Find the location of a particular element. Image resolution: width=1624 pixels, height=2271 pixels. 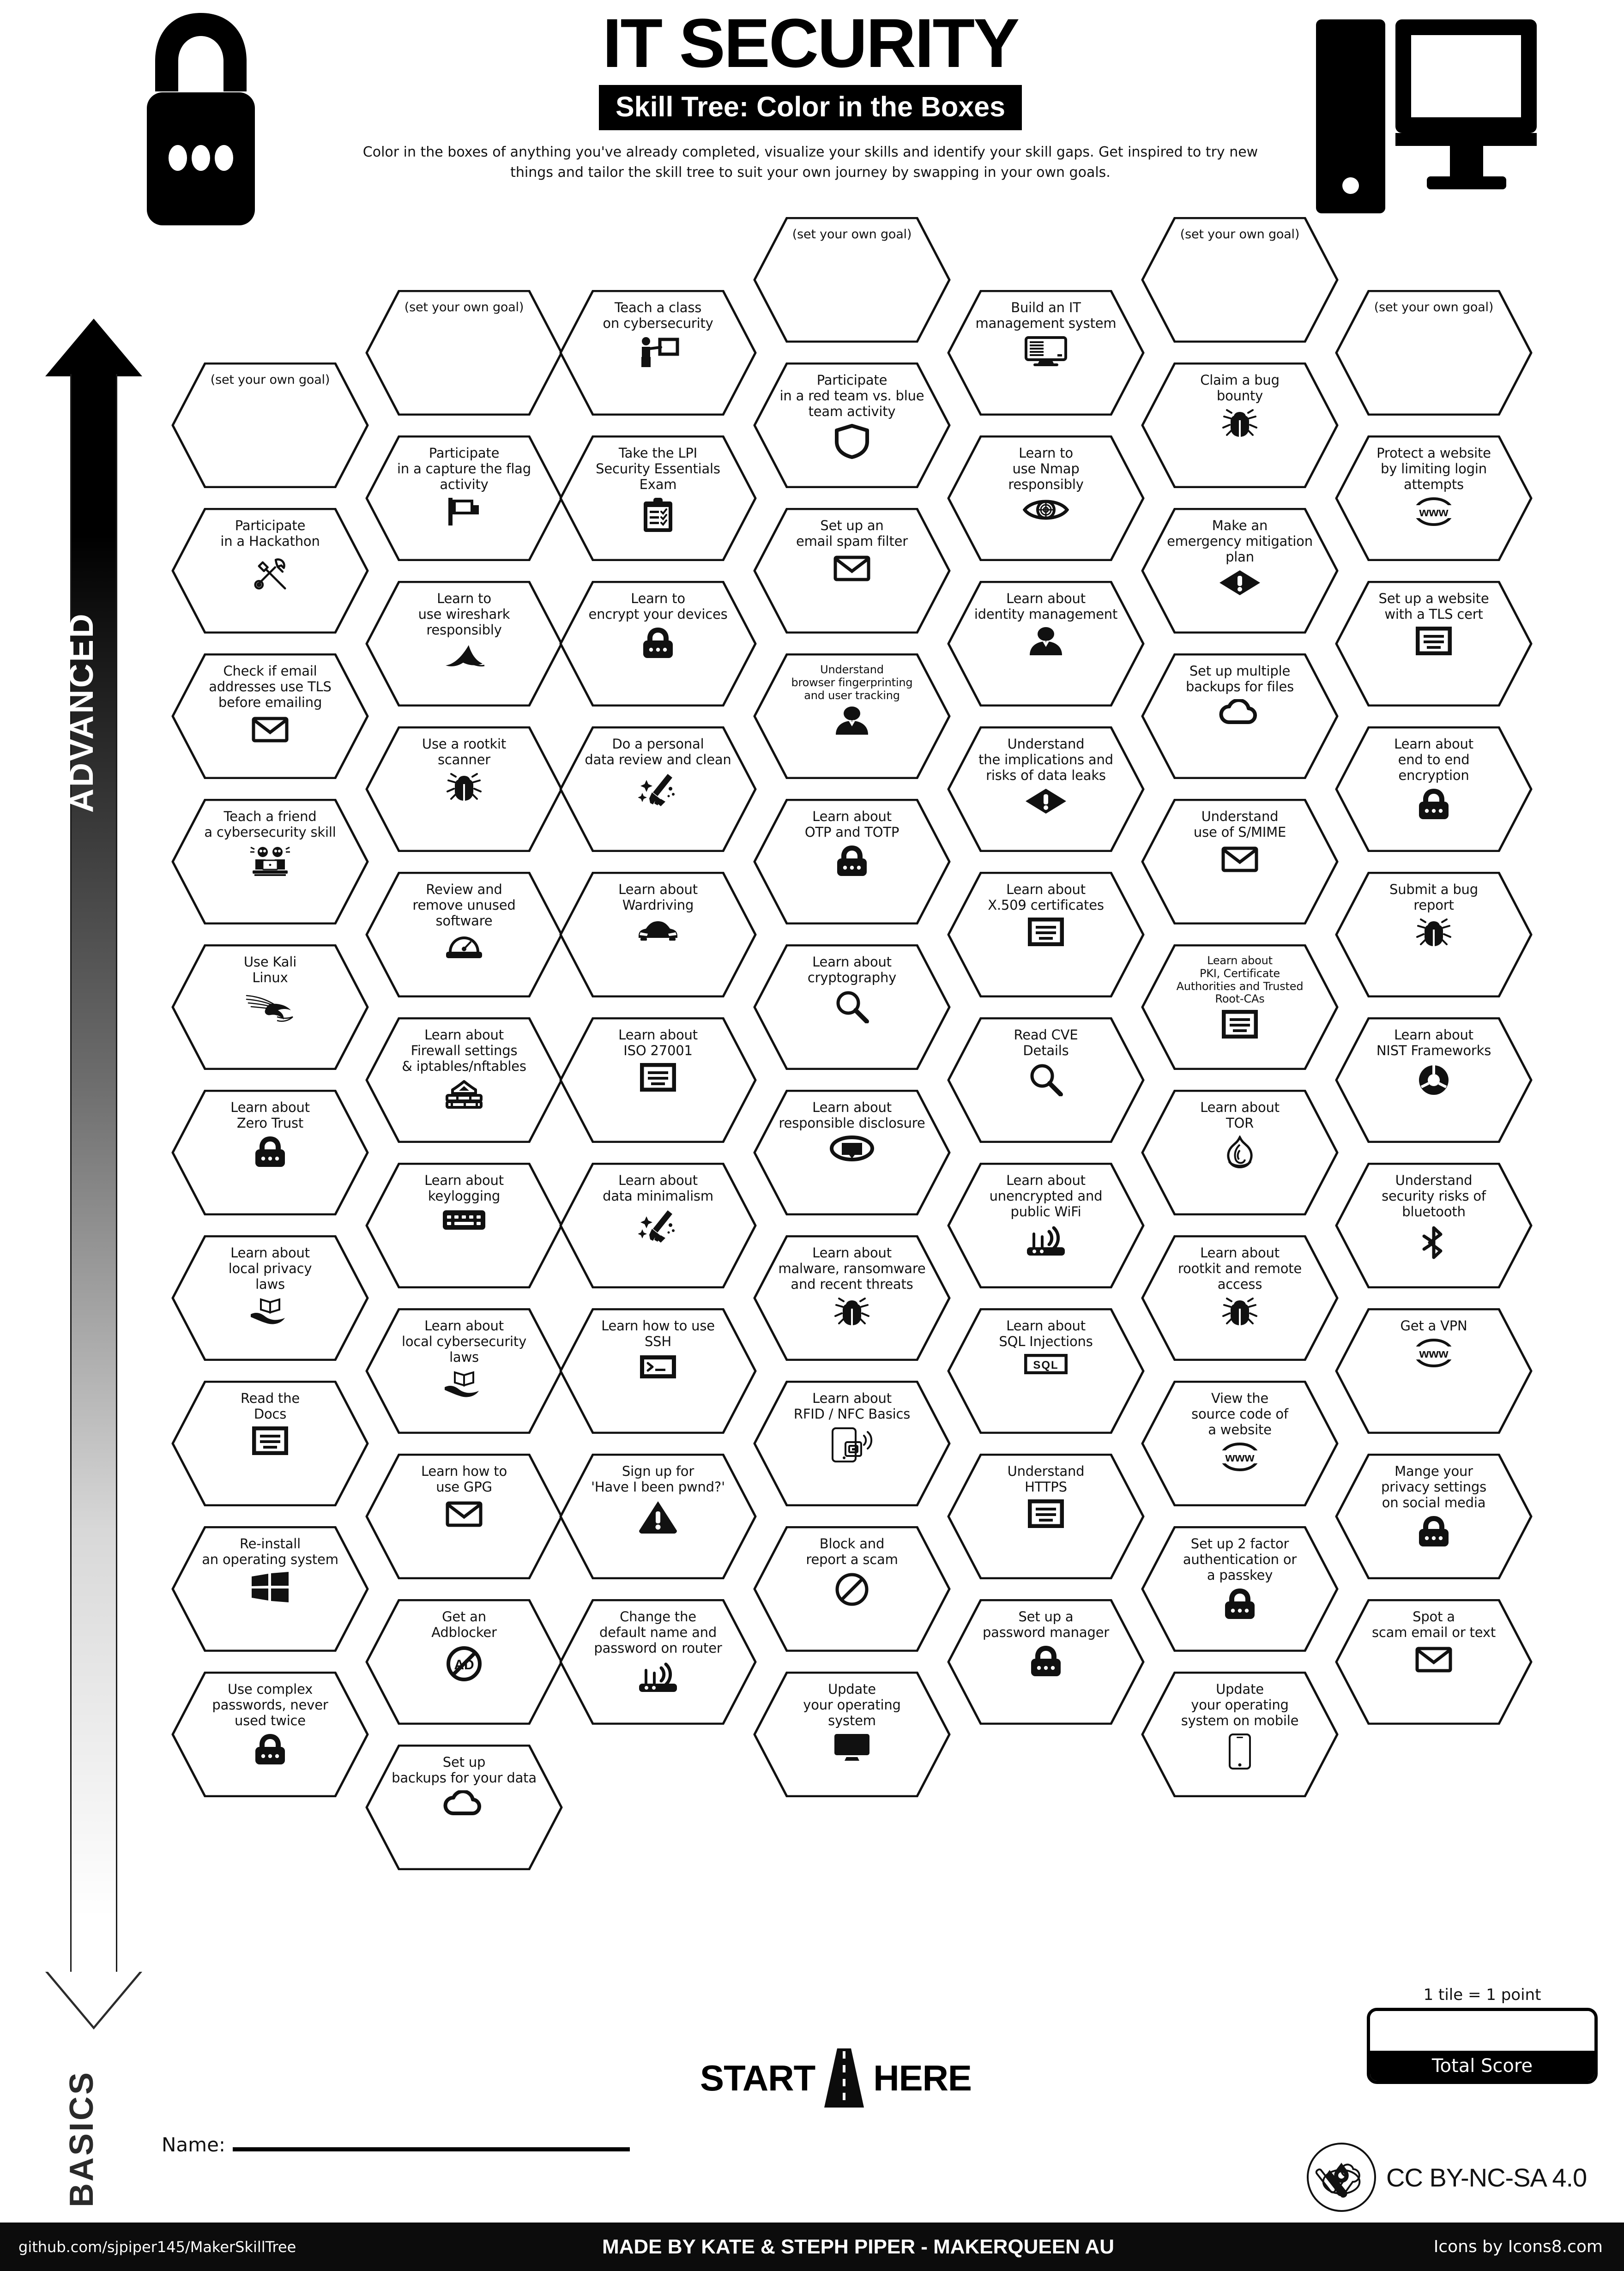

skill-tile: Set up backups for your data is located at coordinates (464, 1808).